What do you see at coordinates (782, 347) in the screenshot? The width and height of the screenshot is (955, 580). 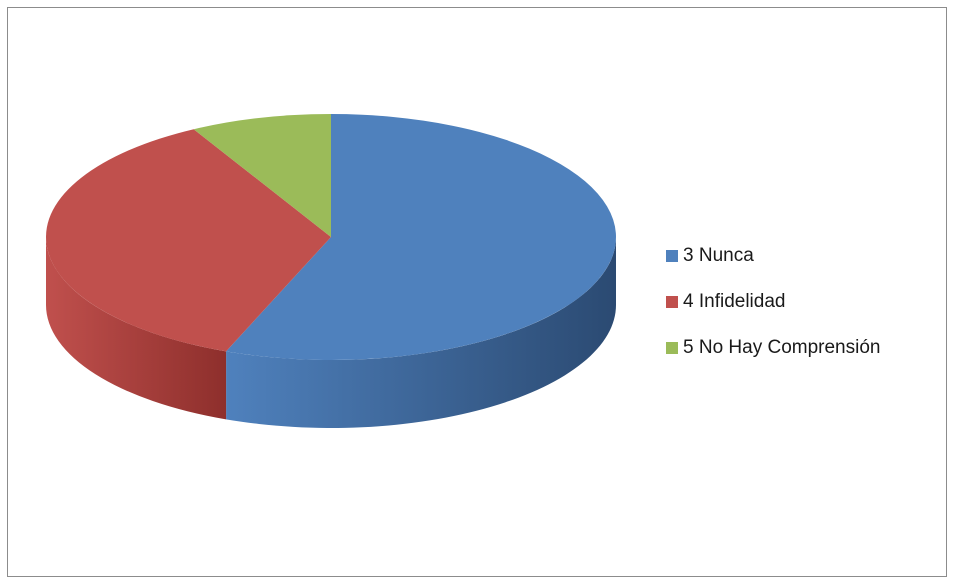 I see `legend-label: 5 No Hay Comprensión` at bounding box center [782, 347].